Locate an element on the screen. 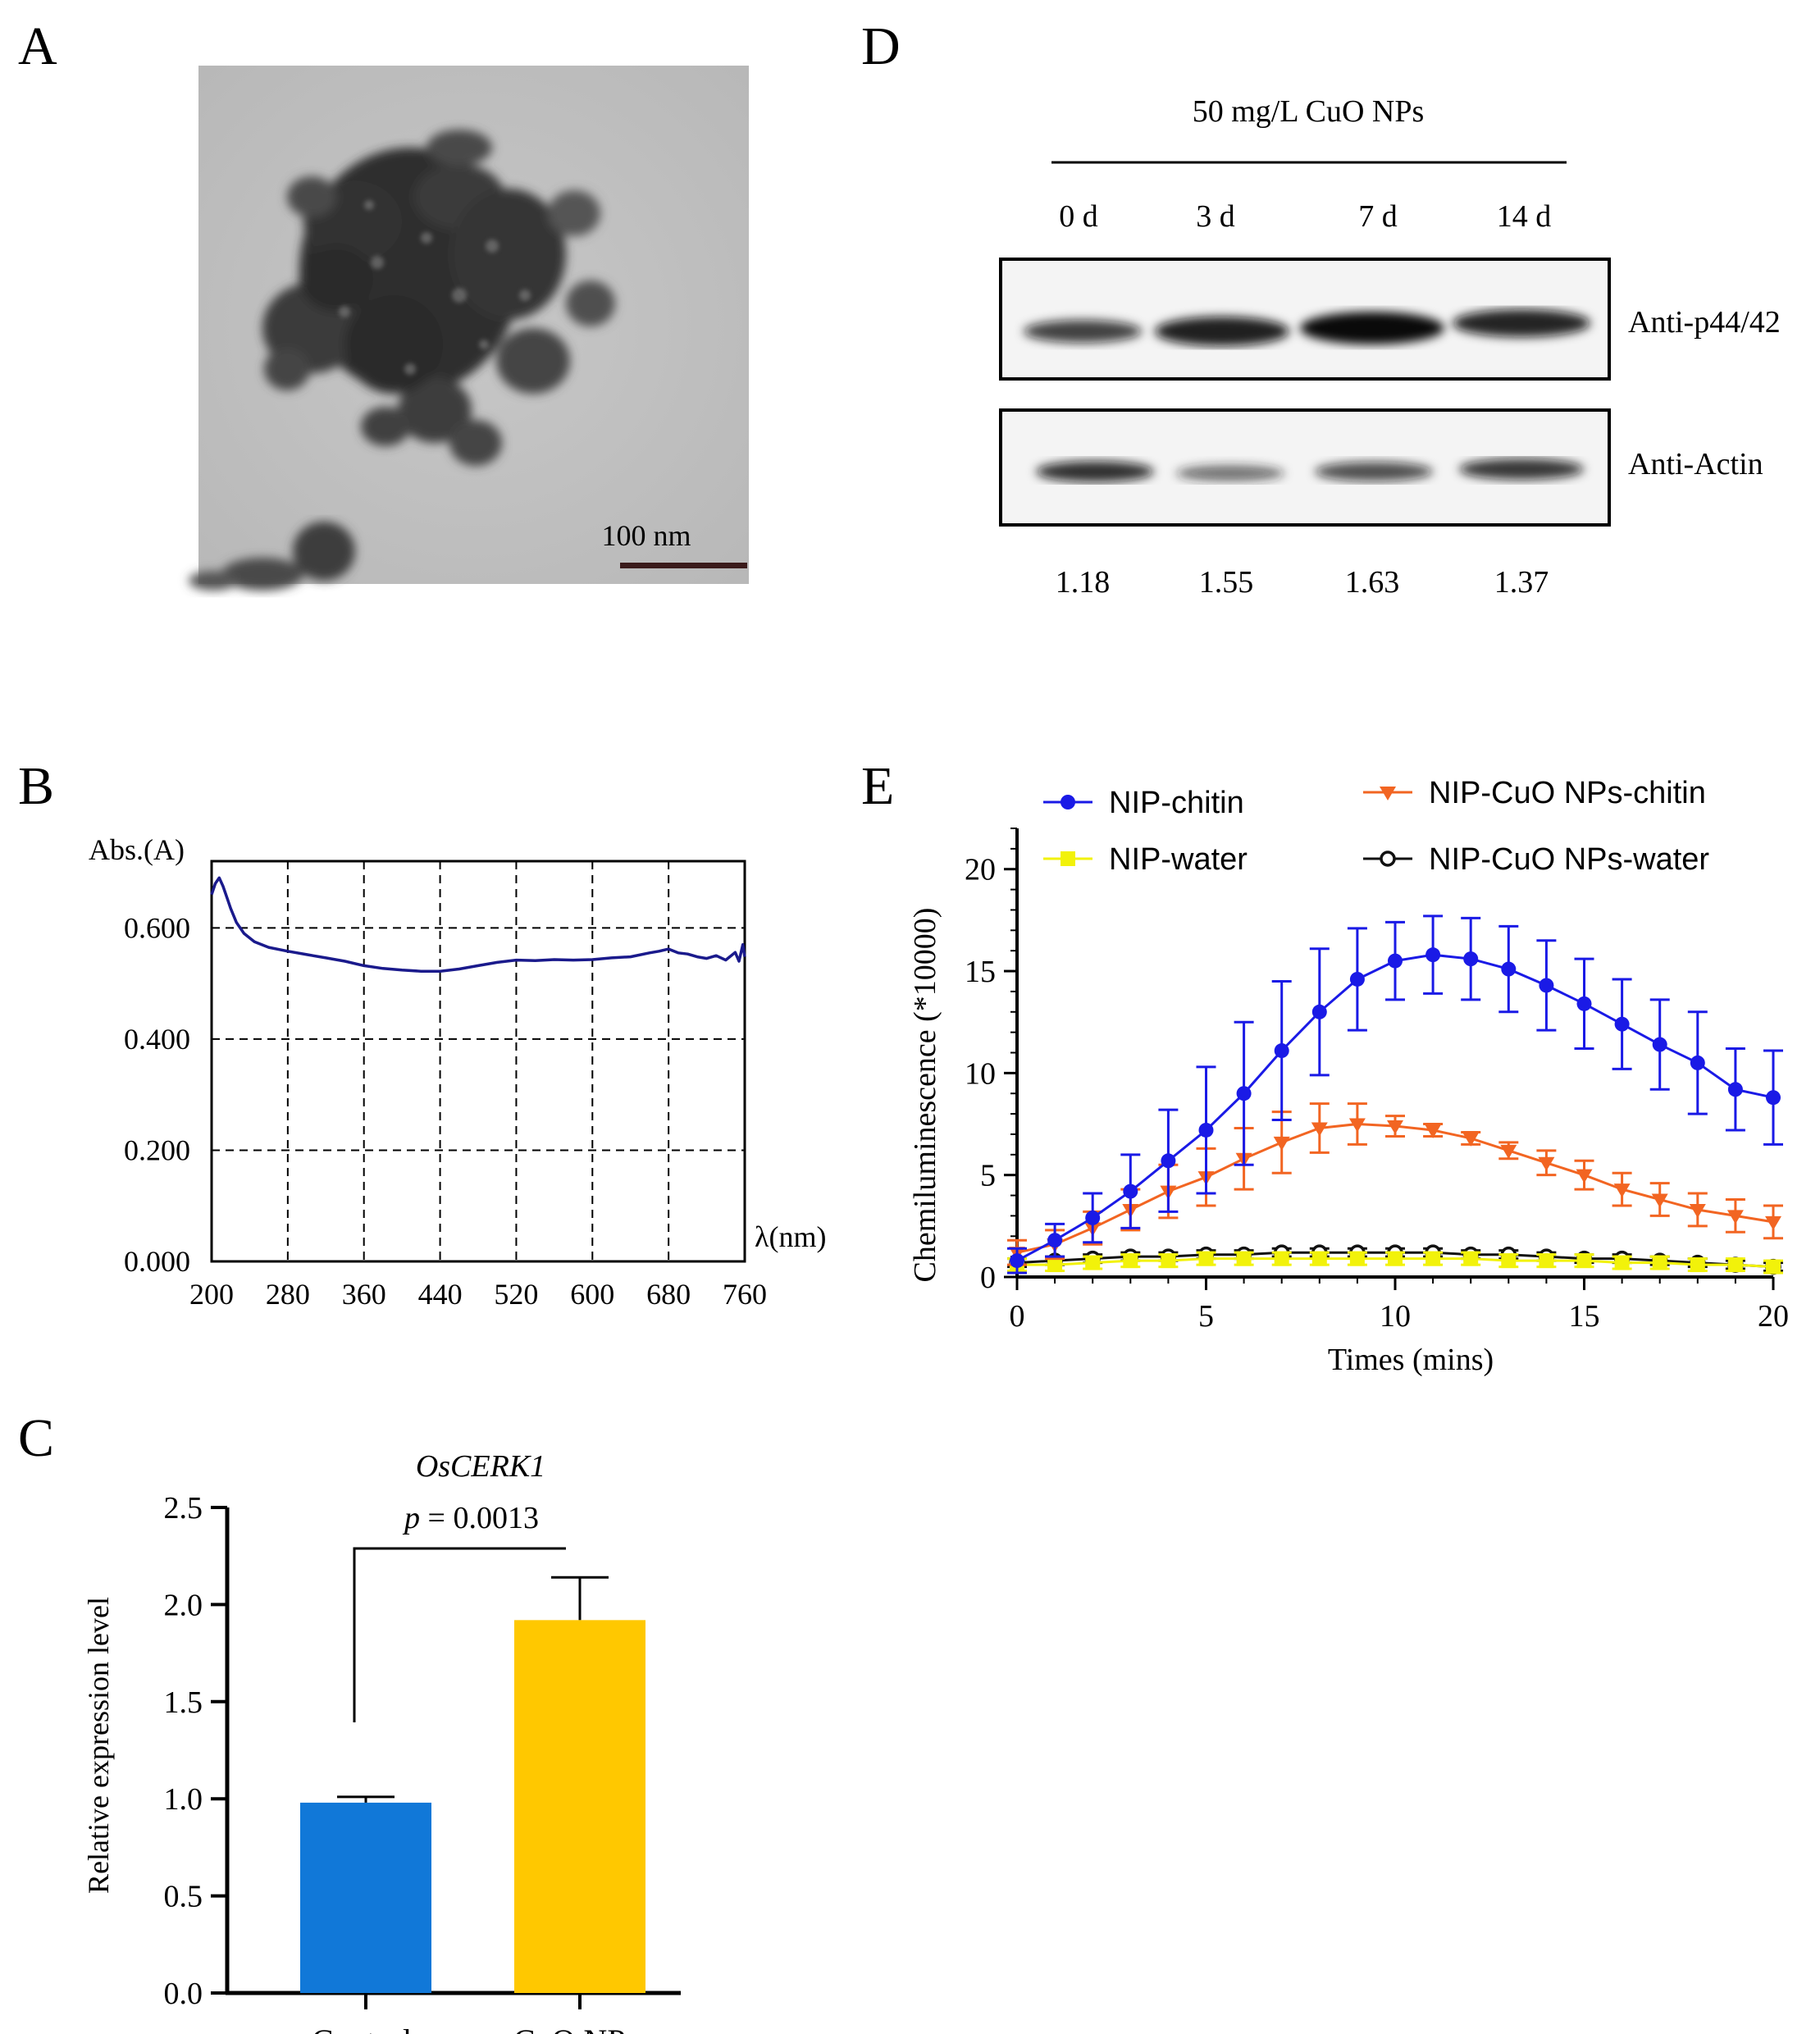 The height and width of the screenshot is (2034, 1820). b-xlabel: λ(nm) is located at coordinates (790, 1236).